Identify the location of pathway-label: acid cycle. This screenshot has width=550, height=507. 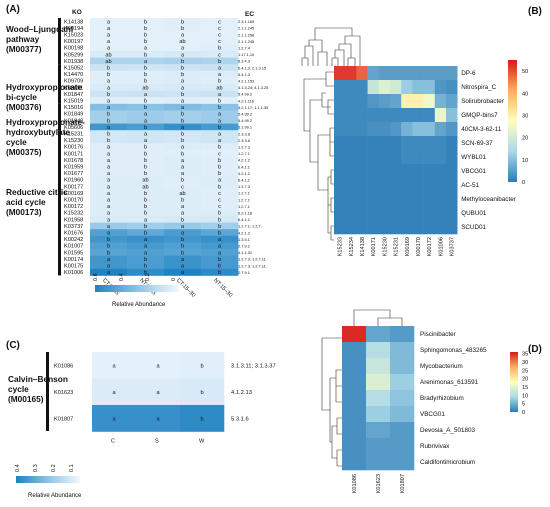
(26, 202).